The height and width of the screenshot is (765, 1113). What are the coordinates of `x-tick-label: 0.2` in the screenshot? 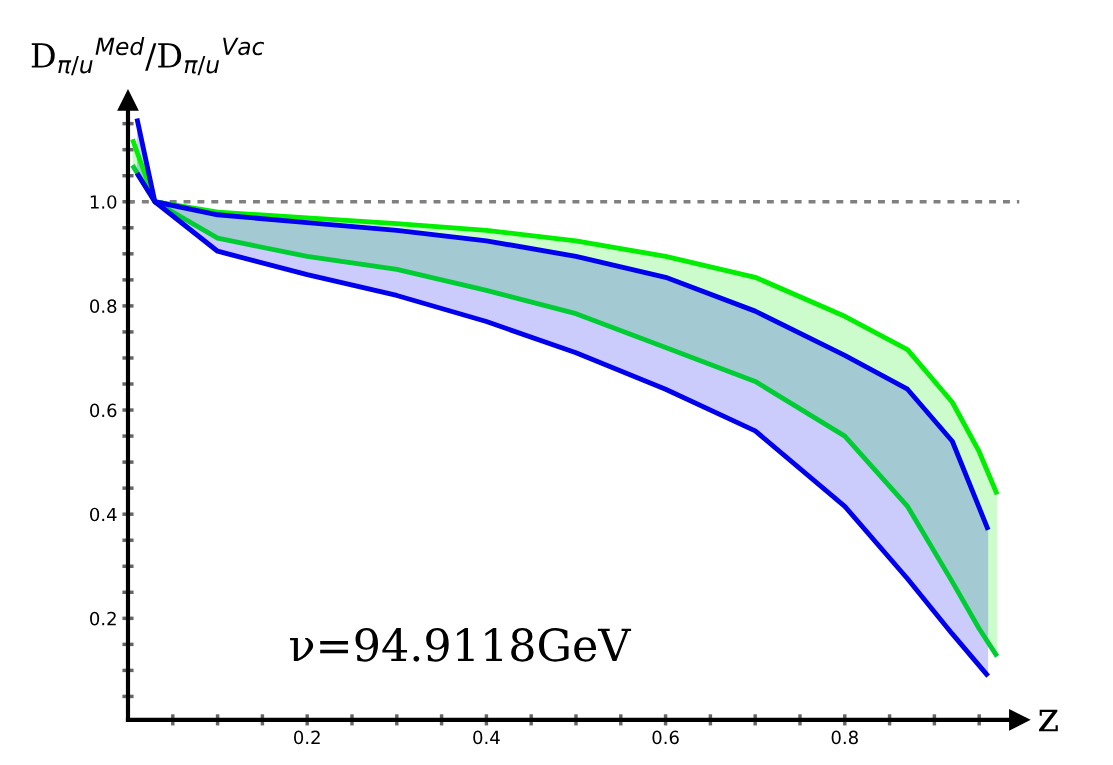 It's located at (307, 737).